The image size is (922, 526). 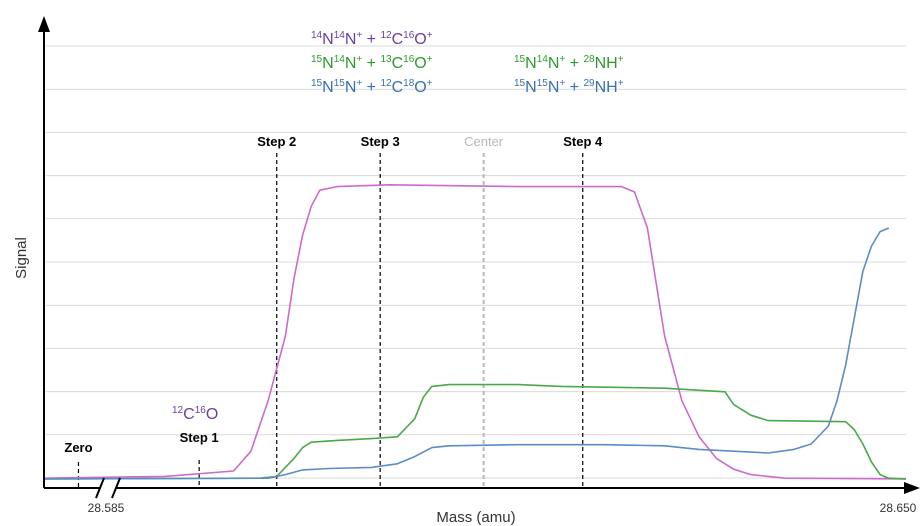 What do you see at coordinates (475, 517) in the screenshot?
I see `x-axis-label: Mass (amu)` at bounding box center [475, 517].